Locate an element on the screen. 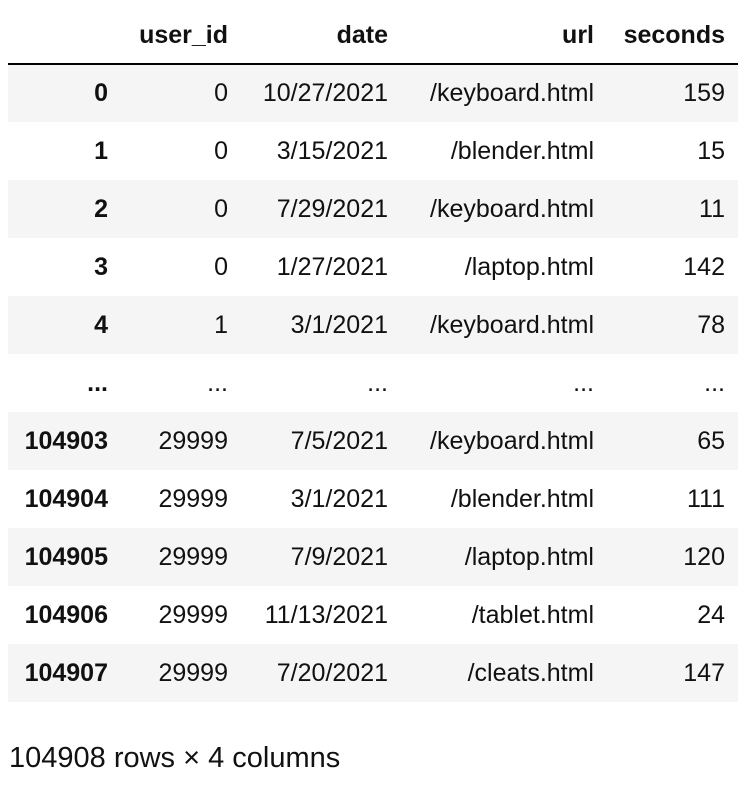 The width and height of the screenshot is (754, 794). table-row: 0 0 10/27/2021/keyboard.html 159 is located at coordinates (373, 93).